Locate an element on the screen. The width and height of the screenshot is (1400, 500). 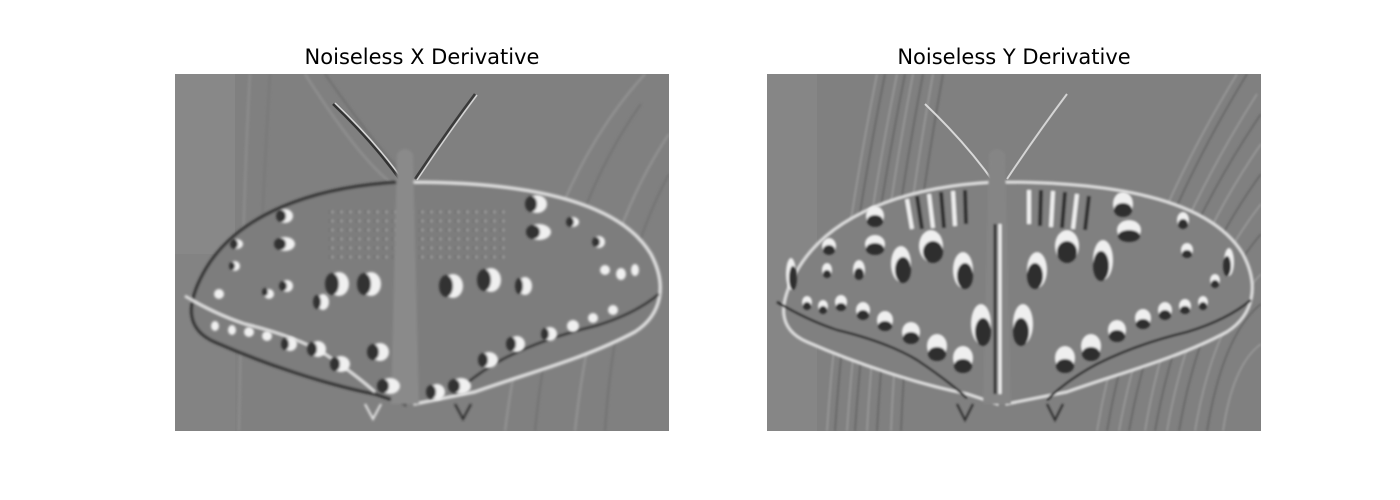
panel-title-x: Noiseless X Derivative is located at coordinates (422, 57).